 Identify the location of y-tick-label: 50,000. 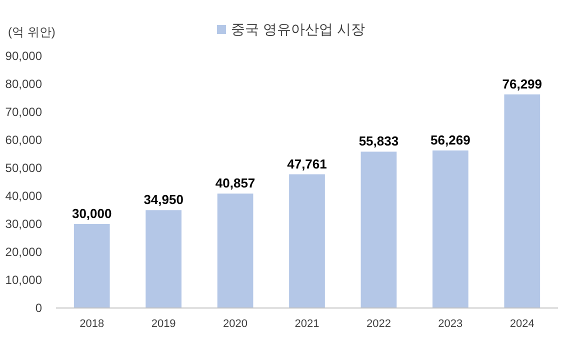
(23, 168).